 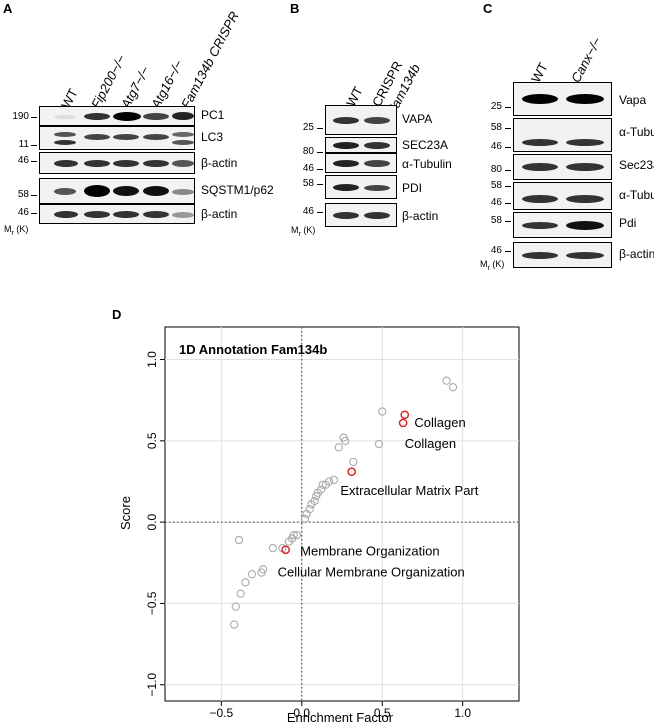 I want to click on x-tick-label: 1.0, so click(x=462, y=713).